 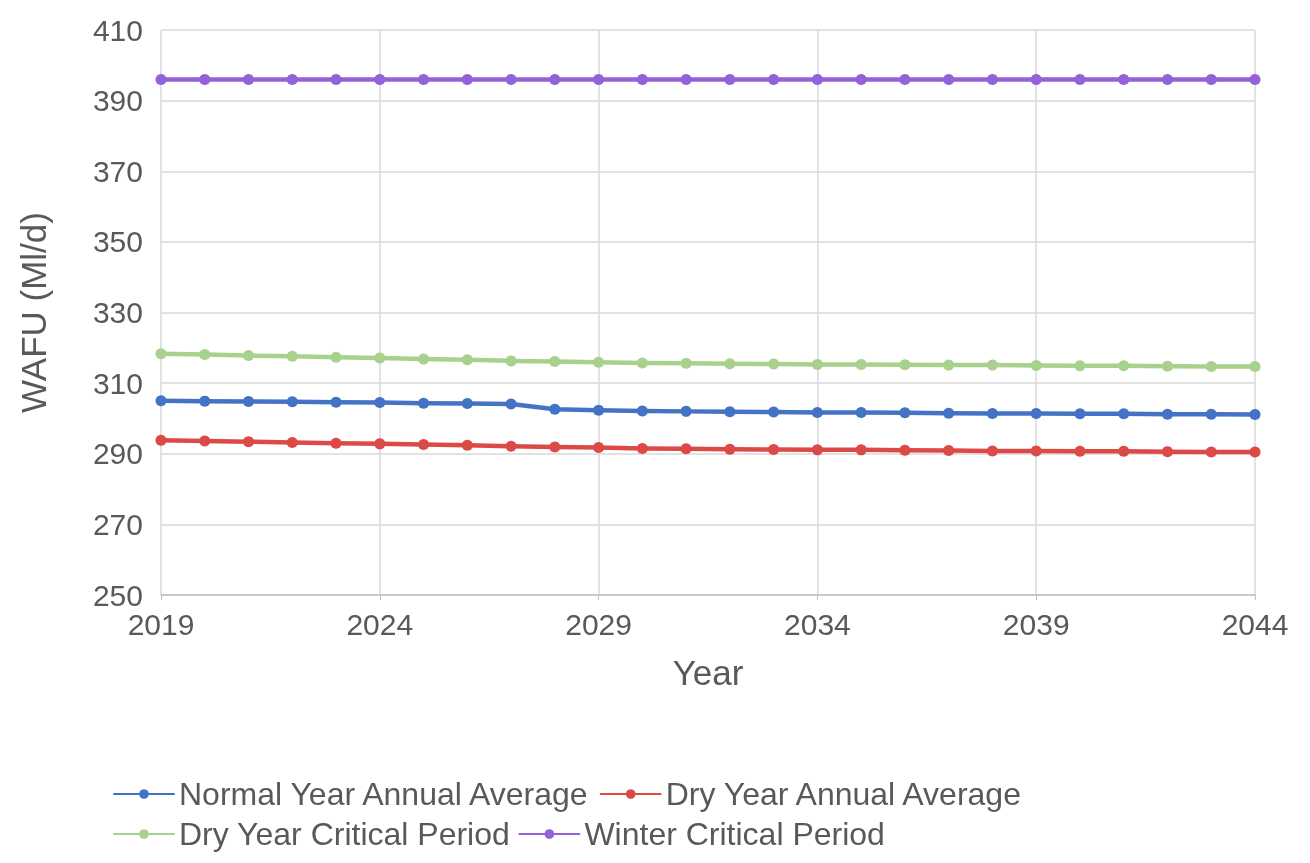 I want to click on y-tick-label: 330, so click(x=117, y=312).